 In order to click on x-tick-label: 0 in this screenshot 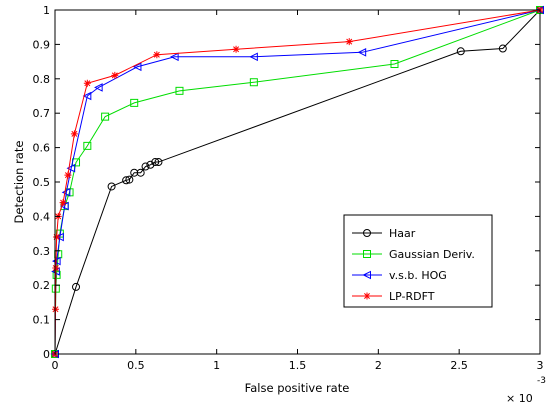, I will do `click(55, 365)`.